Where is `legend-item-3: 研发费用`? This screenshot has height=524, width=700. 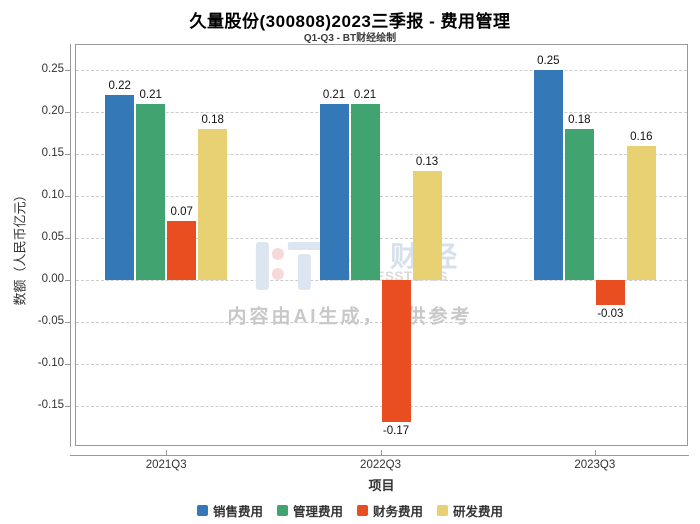 legend-item-3: 研发费用 is located at coordinates (470, 510).